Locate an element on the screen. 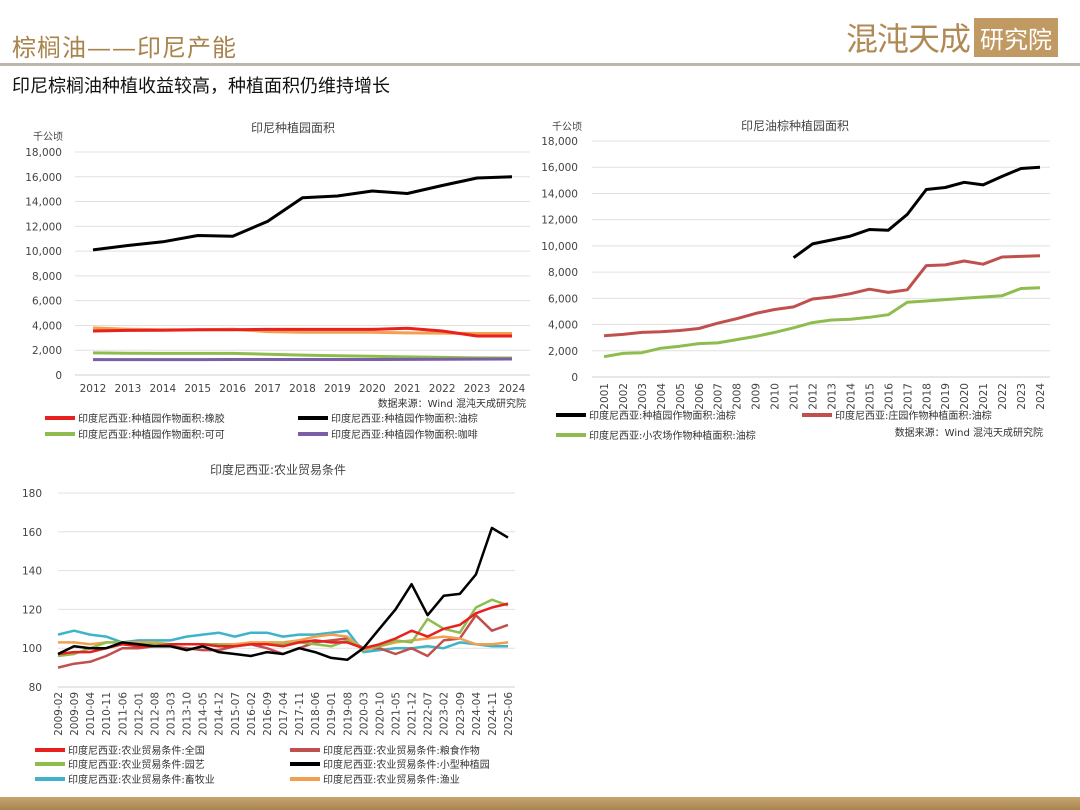 This screenshot has width=1080, height=810. legend-label: 印度尼西亚:农业贸易条件:园艺 is located at coordinates (136, 764).